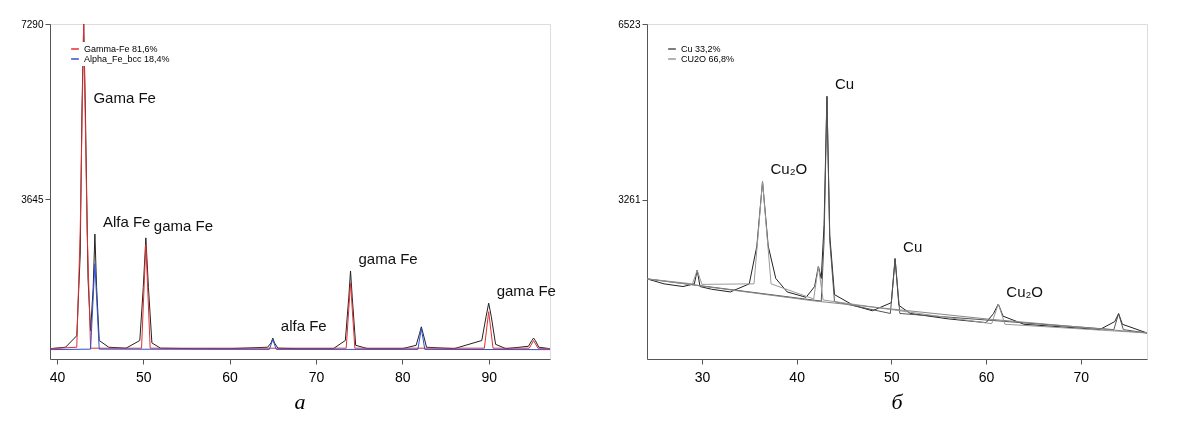 This screenshot has width=1182, height=442. Describe the element at coordinates (701, 49) in the screenshot. I see `legend-label: Cu 33,2%` at that location.